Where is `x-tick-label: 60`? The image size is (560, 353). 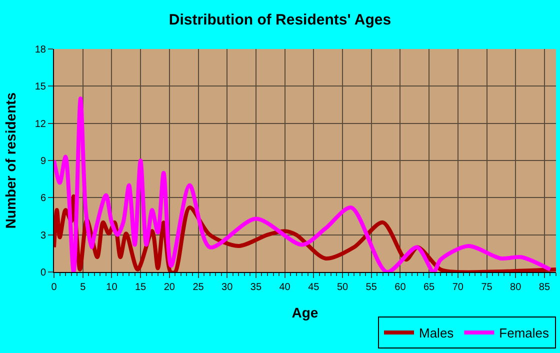
x-tick-label: 60 is located at coordinates (400, 287).